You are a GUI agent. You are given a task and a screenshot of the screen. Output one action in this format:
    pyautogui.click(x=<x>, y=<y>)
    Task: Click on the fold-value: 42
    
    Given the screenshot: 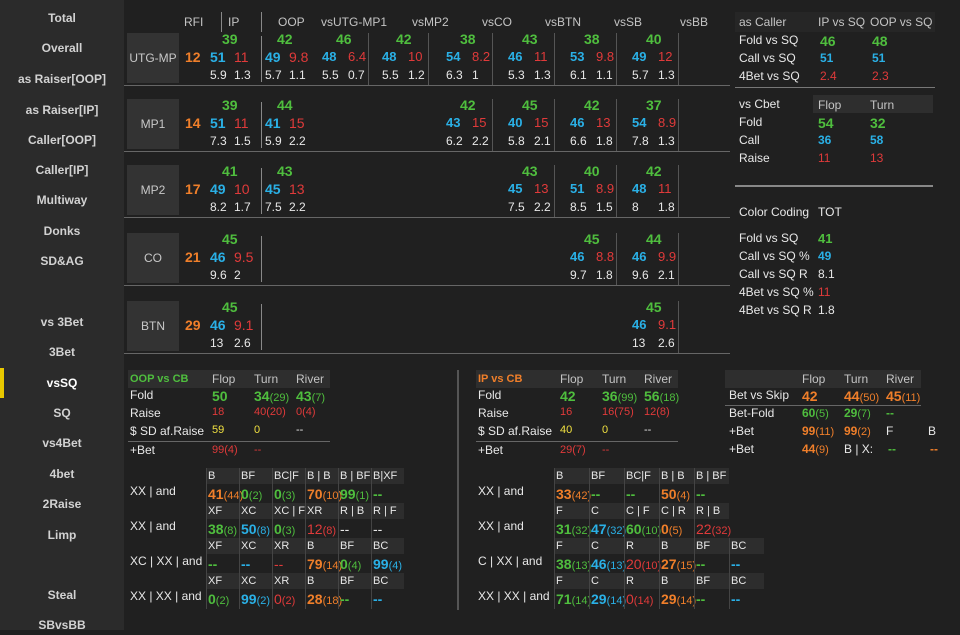 What is the action you would take?
    pyautogui.click(x=468, y=105)
    